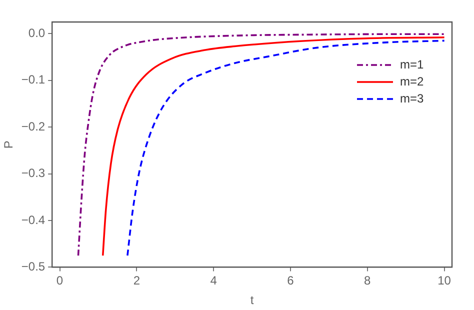  Describe the element at coordinates (33, 126) in the screenshot. I see `y-tick-label: −0.2` at that location.